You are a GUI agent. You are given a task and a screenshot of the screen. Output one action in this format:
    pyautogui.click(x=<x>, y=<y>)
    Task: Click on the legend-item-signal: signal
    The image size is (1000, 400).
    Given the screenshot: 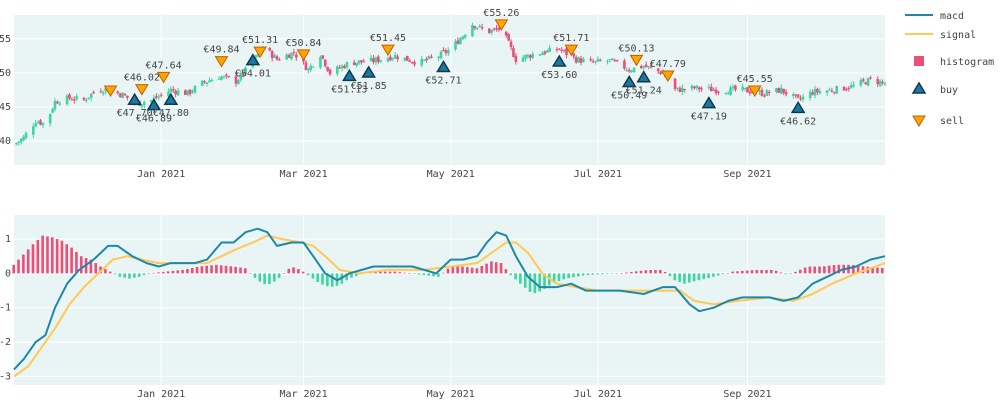 What is the action you would take?
    pyautogui.click(x=940, y=35)
    